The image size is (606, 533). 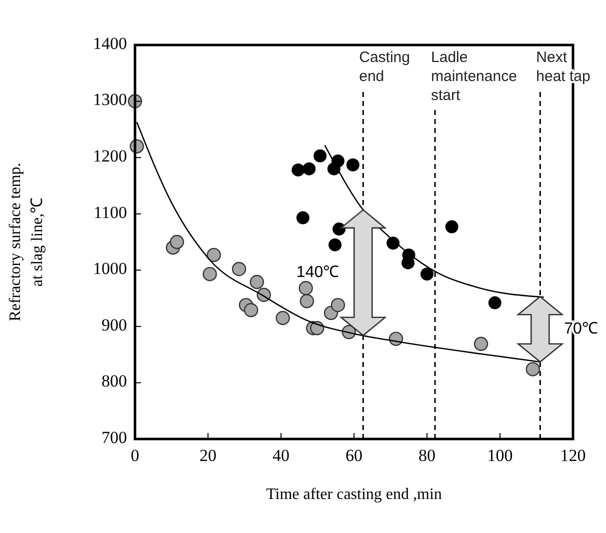 What do you see at coordinates (281, 455) in the screenshot?
I see `x-tick-label: 40` at bounding box center [281, 455].